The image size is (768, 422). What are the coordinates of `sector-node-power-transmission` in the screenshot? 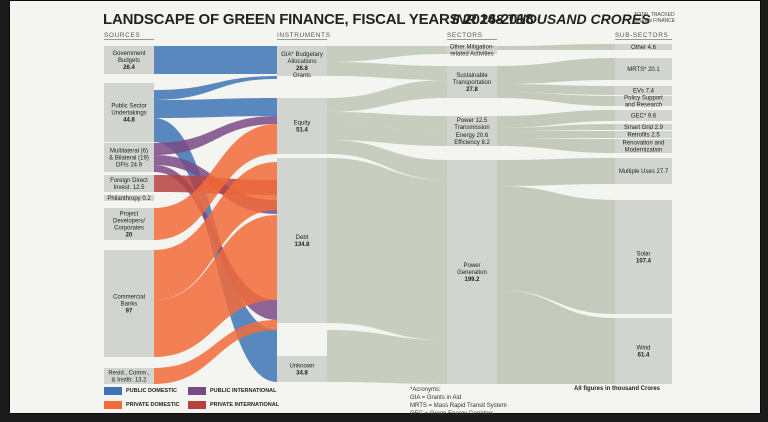 It's located at (472, 123).